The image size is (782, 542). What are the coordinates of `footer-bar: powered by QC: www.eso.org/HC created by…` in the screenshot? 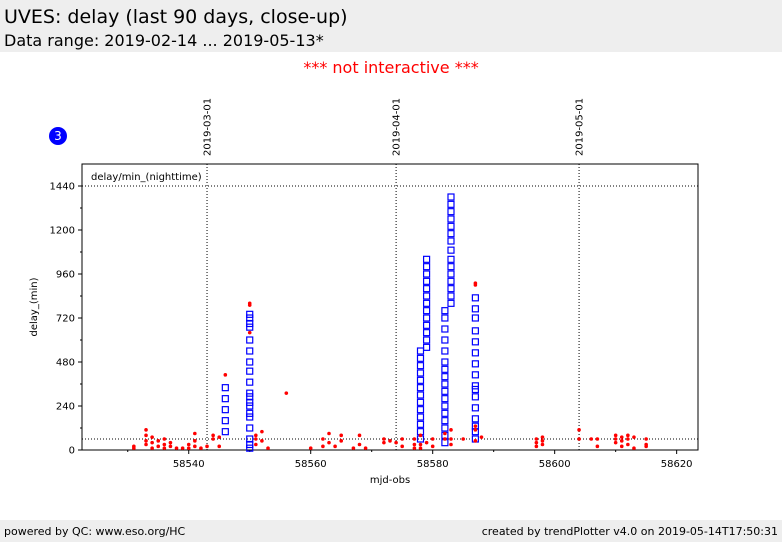 It's located at (391, 531).